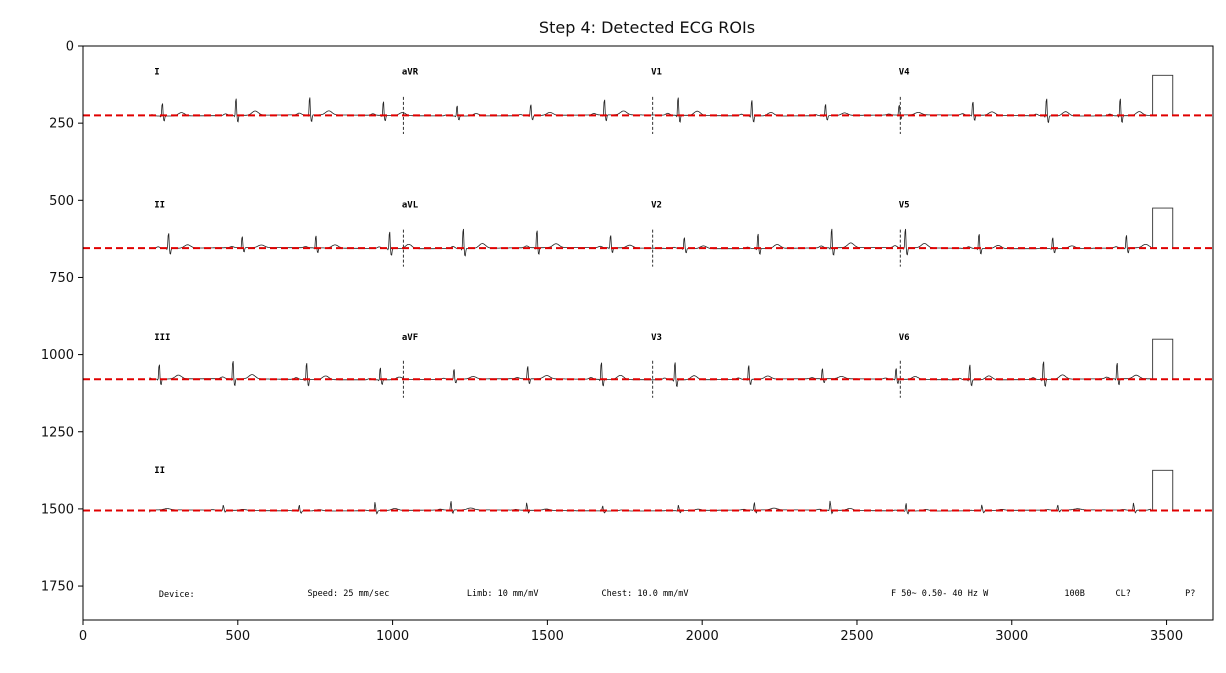 This screenshot has height=673, width=1226. What do you see at coordinates (1166, 636) in the screenshot?
I see `x-tick-label: 3500` at bounding box center [1166, 636].